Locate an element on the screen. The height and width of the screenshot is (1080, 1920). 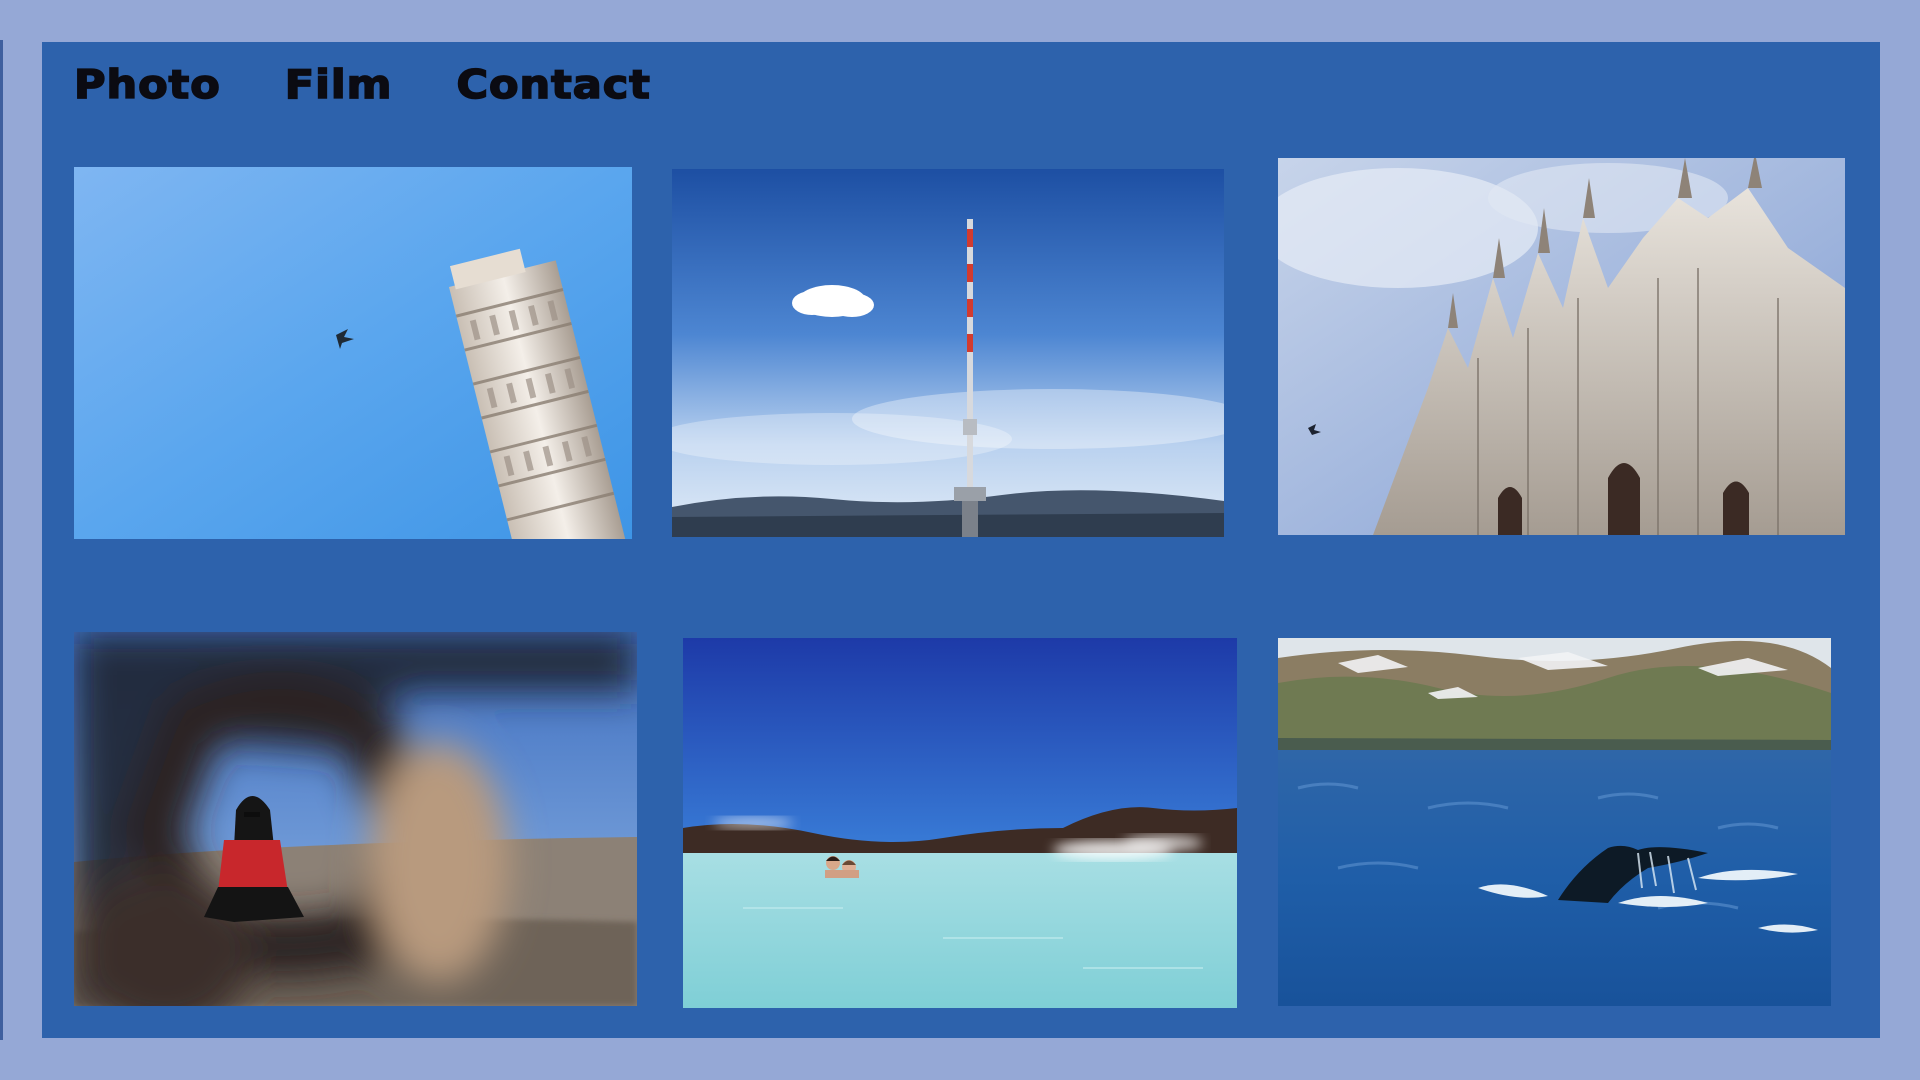
photo-blue-lagoon is located at coordinates (960, 823).